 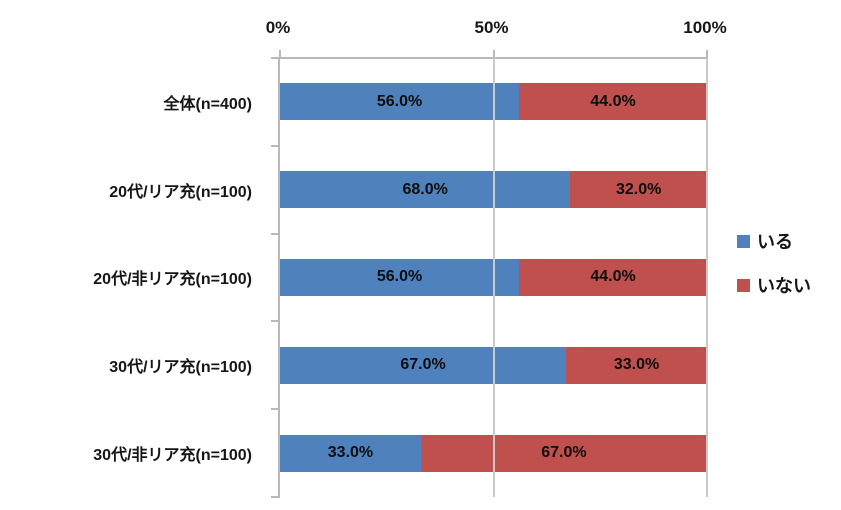 I want to click on category-label: 20代/非リア充(n=100), so click(x=172, y=280).